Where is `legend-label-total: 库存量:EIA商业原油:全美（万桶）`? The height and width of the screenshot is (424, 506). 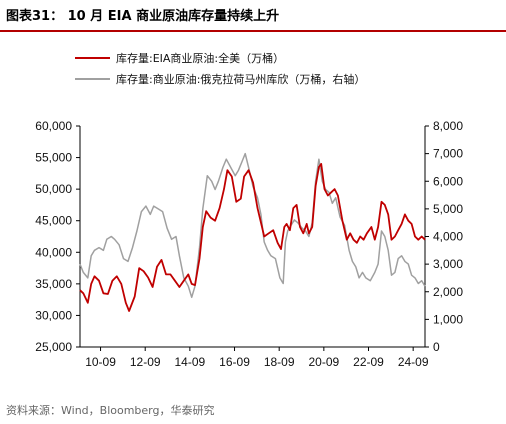 legend-label-total: 库存量:EIA商业原油:全美（万桶） is located at coordinates (200, 58).